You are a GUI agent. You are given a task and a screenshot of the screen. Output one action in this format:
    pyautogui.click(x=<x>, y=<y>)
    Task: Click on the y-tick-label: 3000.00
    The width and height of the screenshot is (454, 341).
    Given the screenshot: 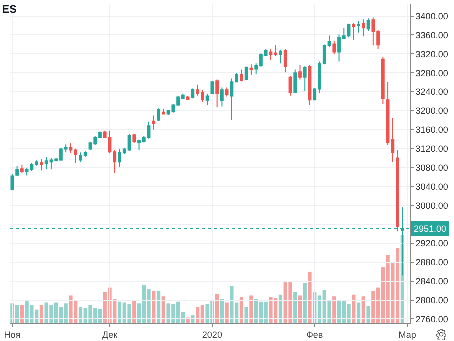 What is the action you would take?
    pyautogui.click(x=432, y=205)
    